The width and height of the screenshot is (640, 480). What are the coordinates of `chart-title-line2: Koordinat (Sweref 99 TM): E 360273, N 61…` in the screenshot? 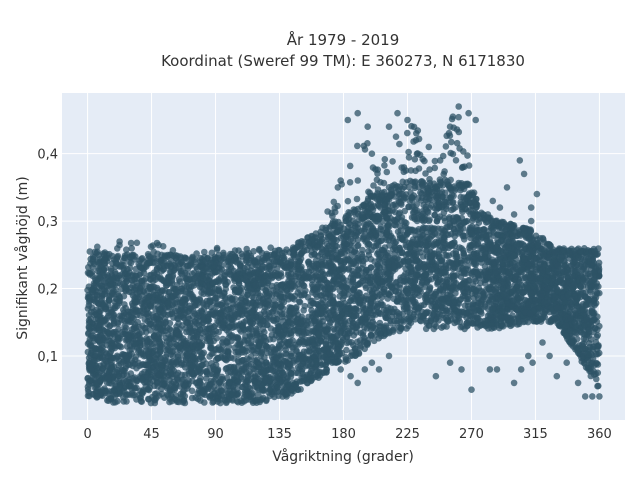 It's located at (343, 61).